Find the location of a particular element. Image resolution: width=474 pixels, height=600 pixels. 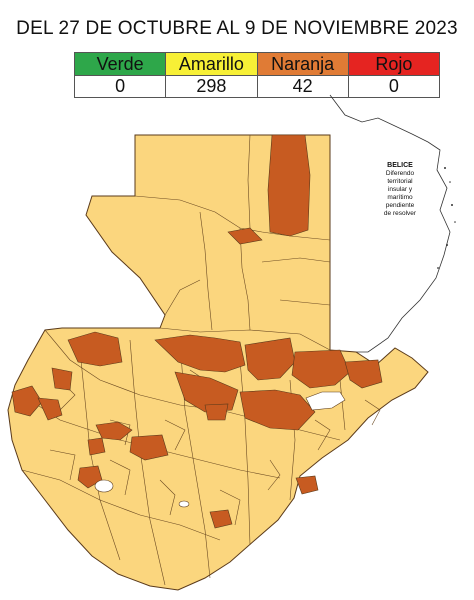

legend-label-rojo: Rojo is located at coordinates (394, 64).